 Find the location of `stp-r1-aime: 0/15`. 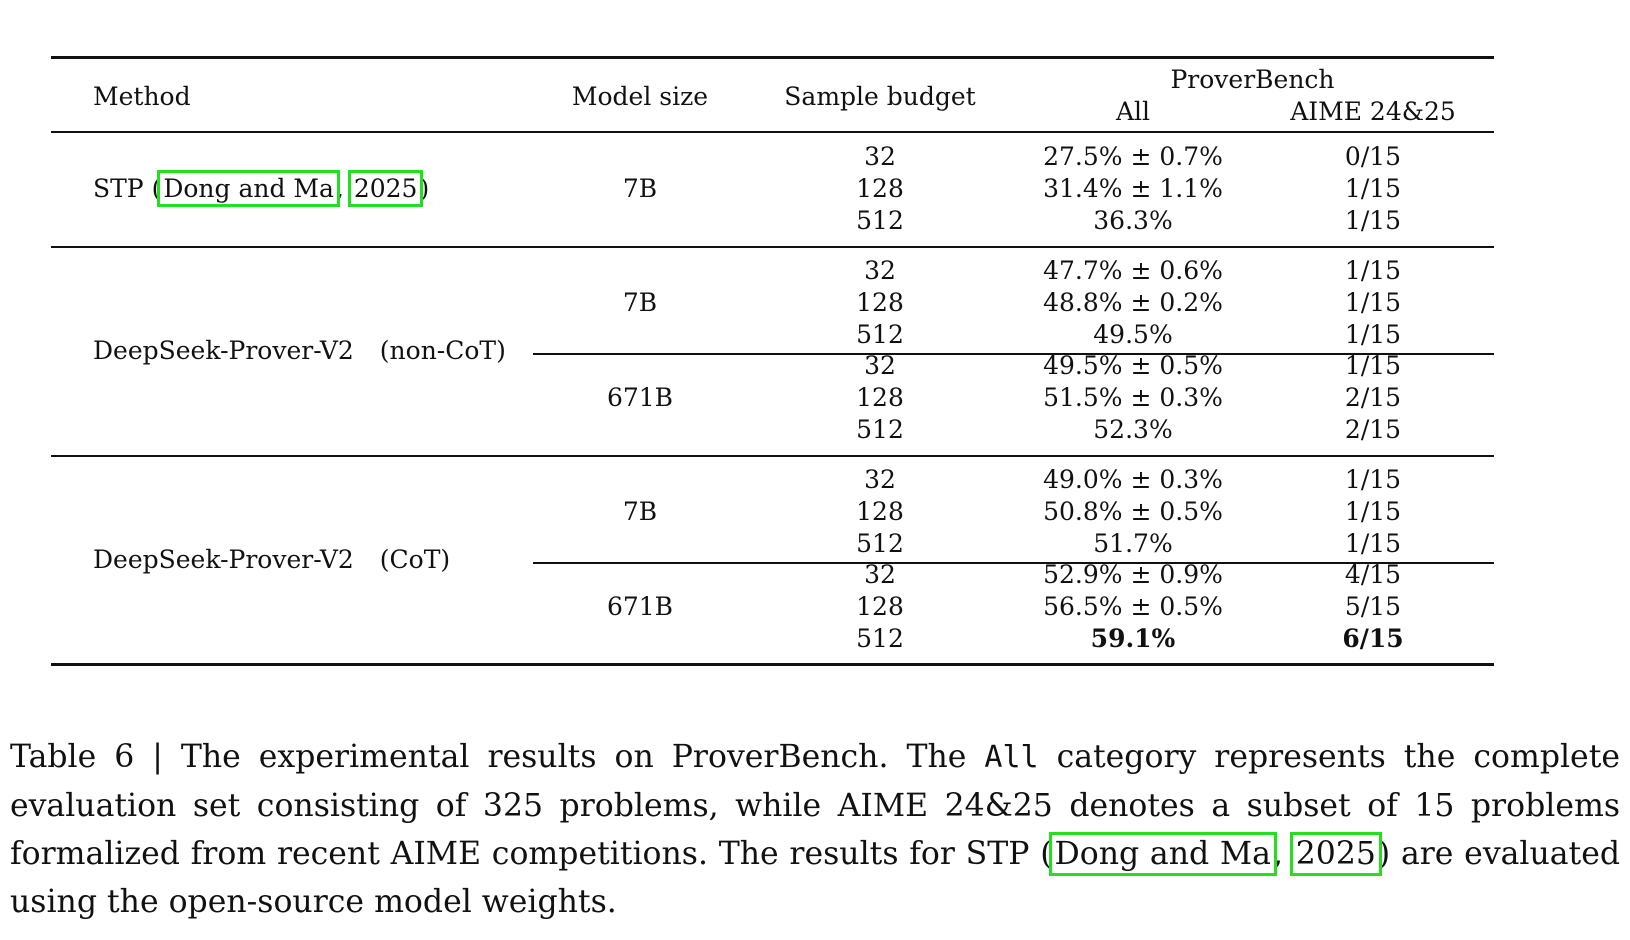

stp-r1-aime: 0/15 is located at coordinates (1373, 156).